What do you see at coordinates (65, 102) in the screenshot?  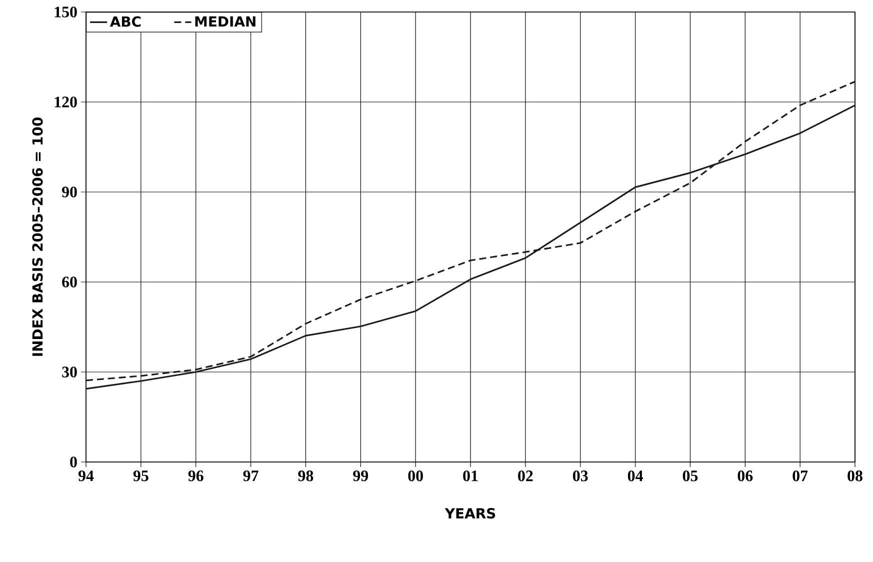 I see `y-tick-label: 120` at bounding box center [65, 102].